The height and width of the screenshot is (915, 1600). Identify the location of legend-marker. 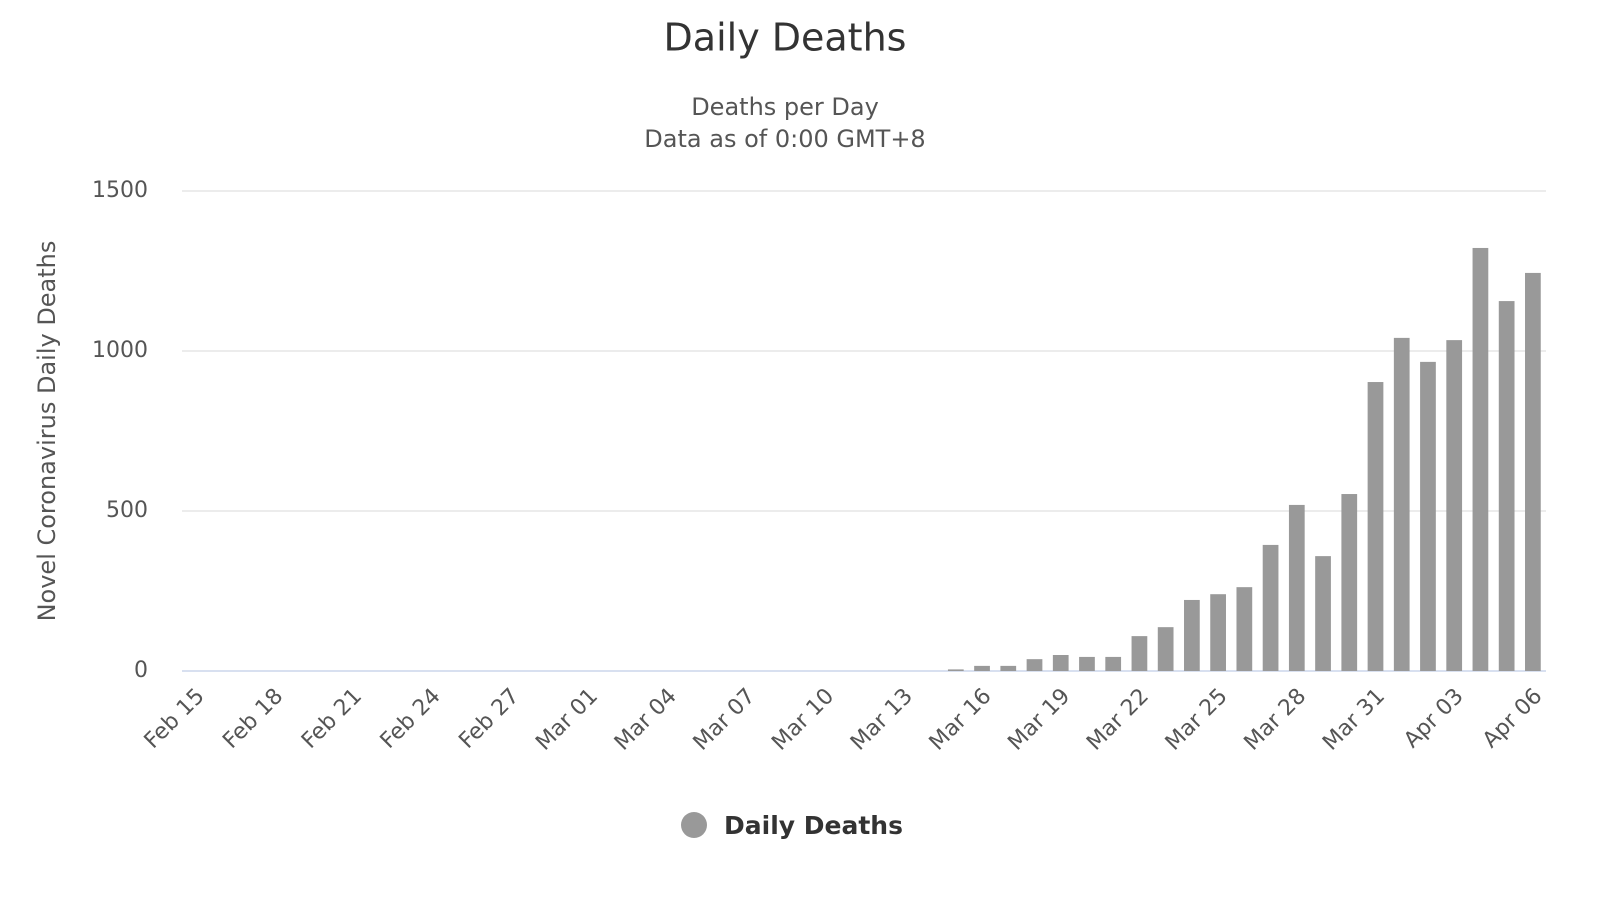
(694, 825).